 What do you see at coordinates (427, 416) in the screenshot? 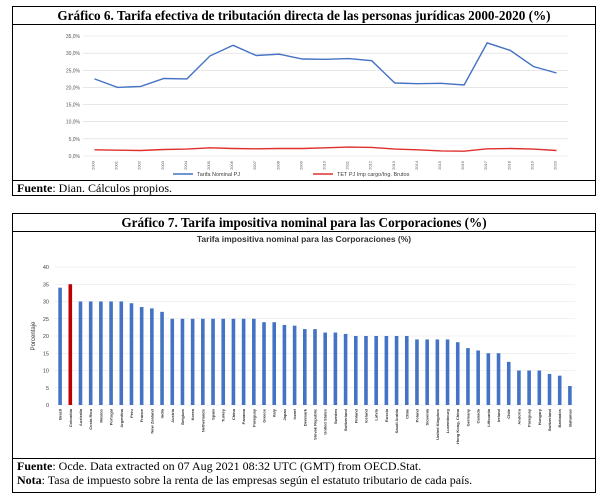
I see `x-tick-label: Slovenia` at bounding box center [427, 416].